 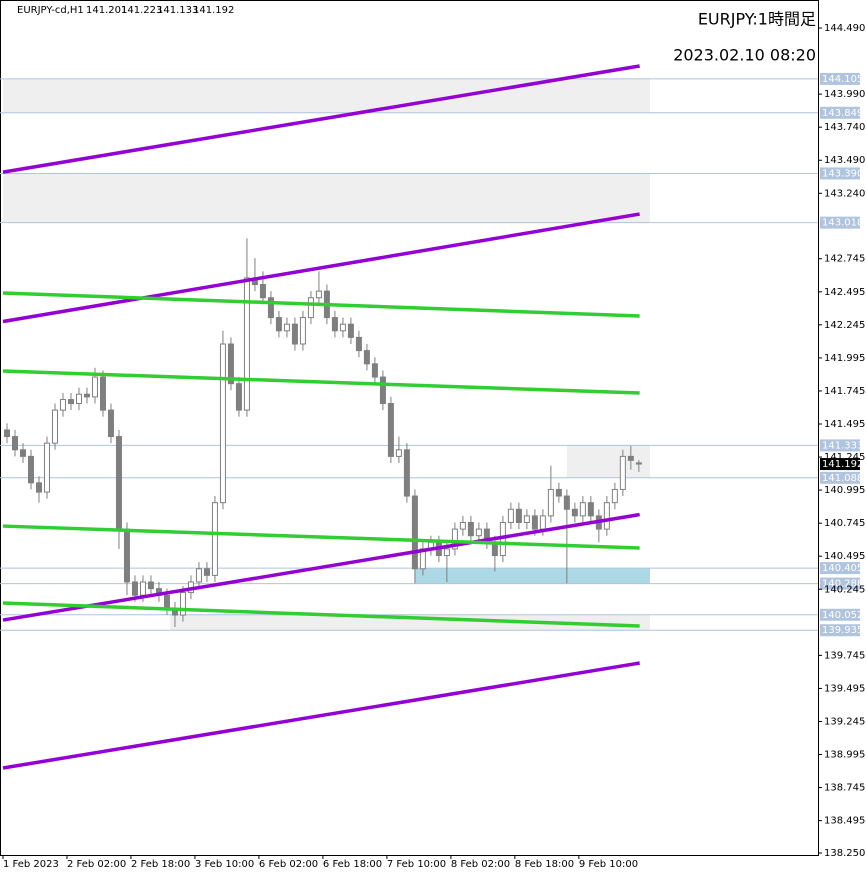 I want to click on header-close: 141.192, so click(x=213, y=10).